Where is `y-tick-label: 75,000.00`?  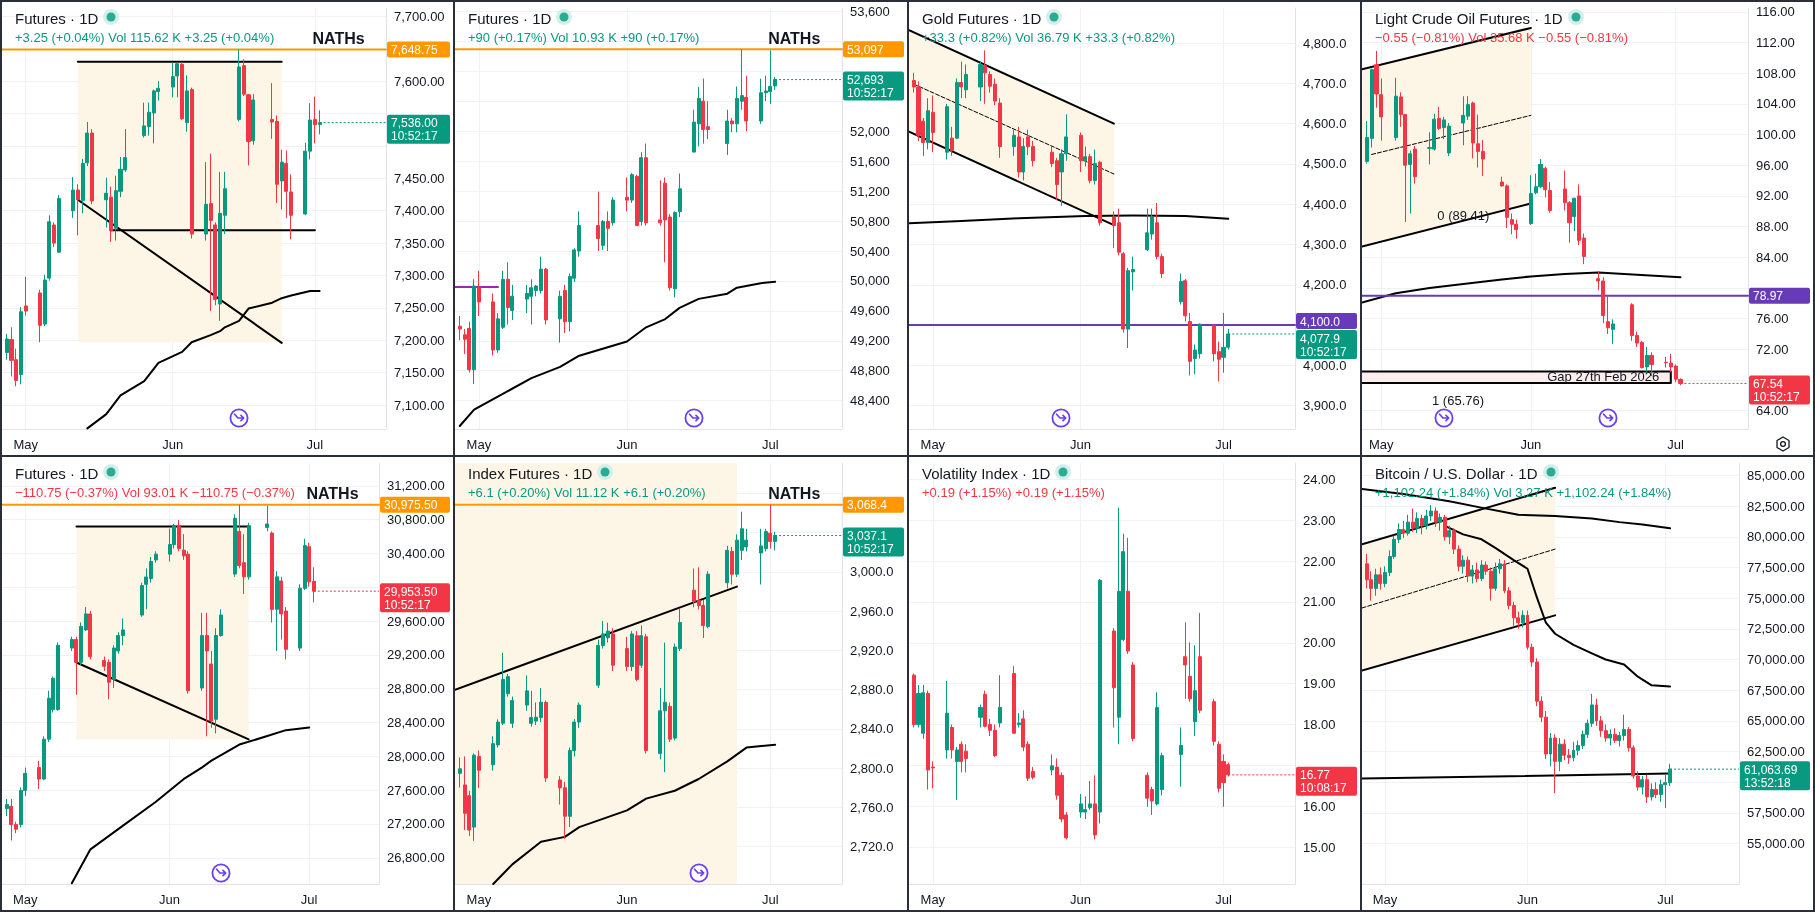
y-tick-label: 75,000.00 is located at coordinates (1776, 598).